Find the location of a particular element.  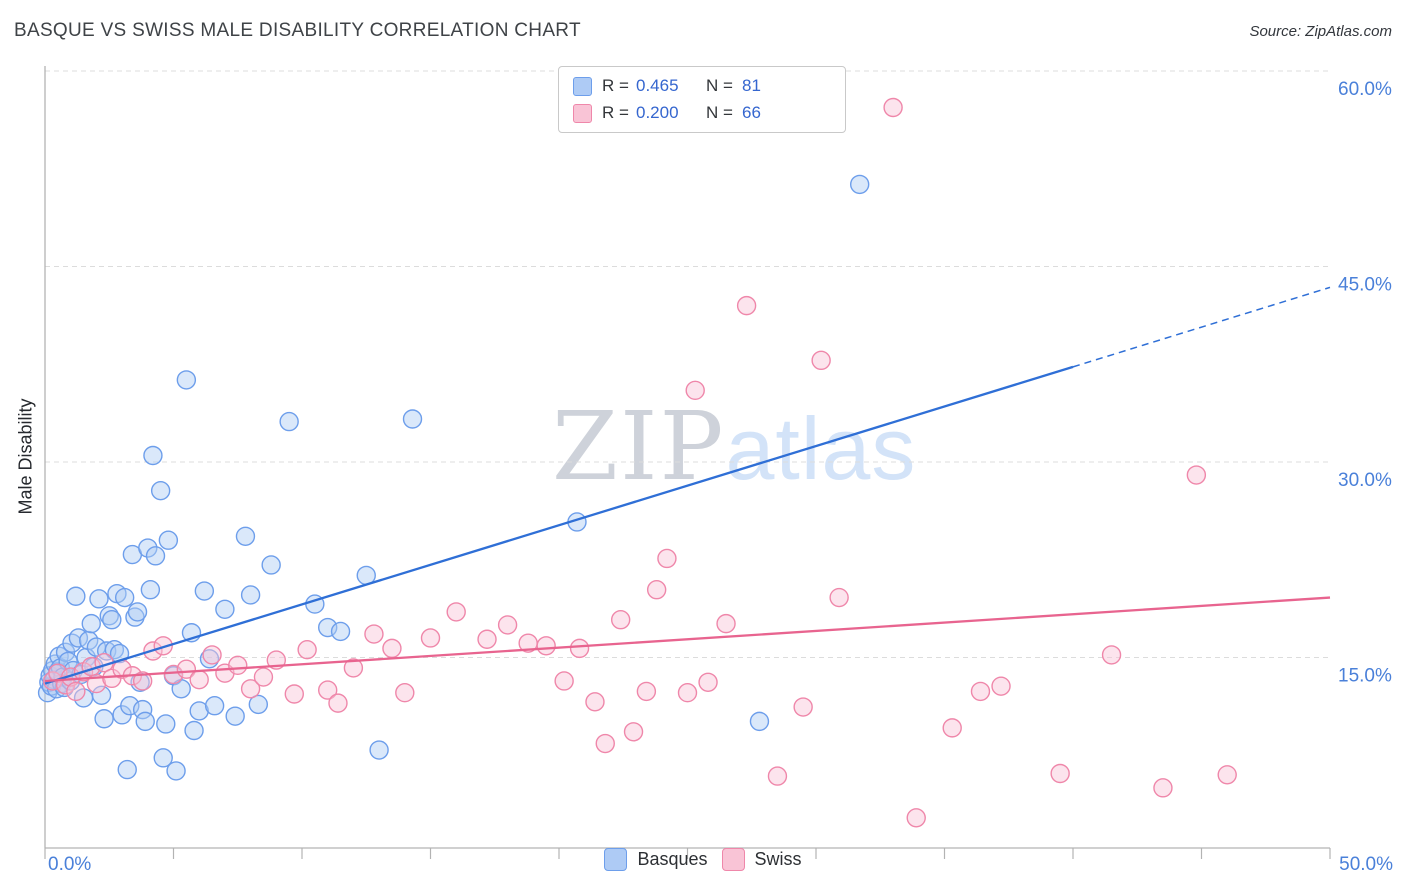

r-value-basques: 0.465 is located at coordinates (657, 85).